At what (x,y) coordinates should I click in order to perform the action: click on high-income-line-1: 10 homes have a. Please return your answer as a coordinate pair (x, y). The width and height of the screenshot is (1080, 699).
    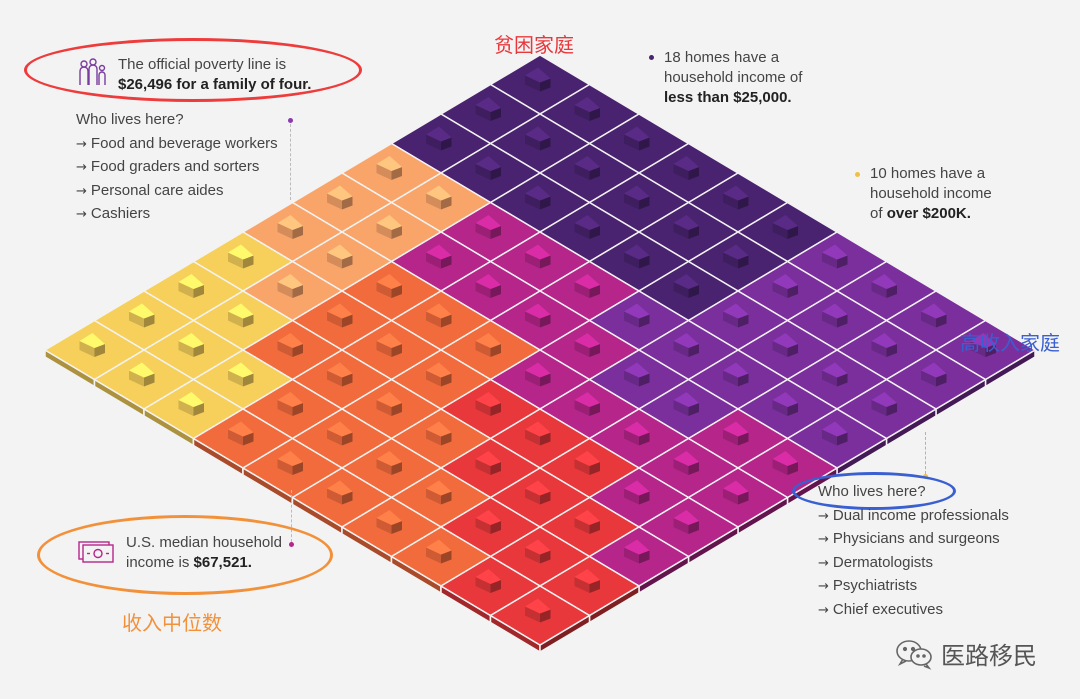
    Looking at the image, I should click on (928, 173).